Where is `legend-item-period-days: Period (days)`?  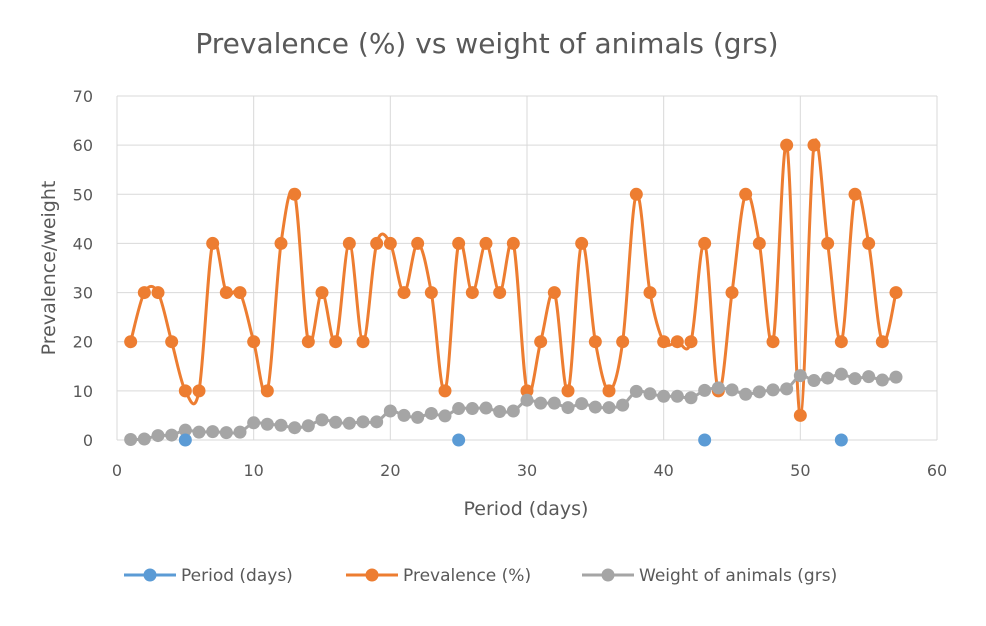
legend-item-period-days: Period (days) is located at coordinates (208, 576).